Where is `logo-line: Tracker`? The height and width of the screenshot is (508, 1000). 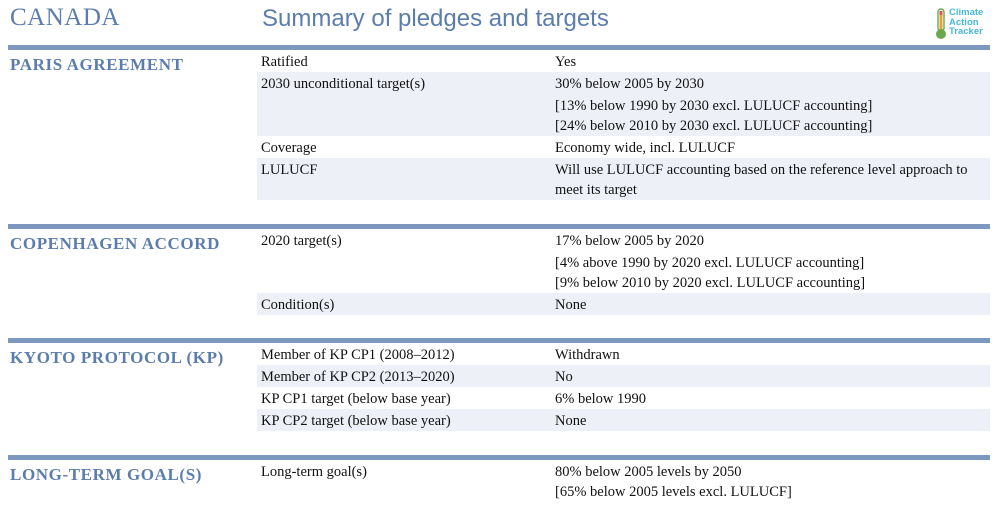
logo-line: Tracker is located at coordinates (966, 31).